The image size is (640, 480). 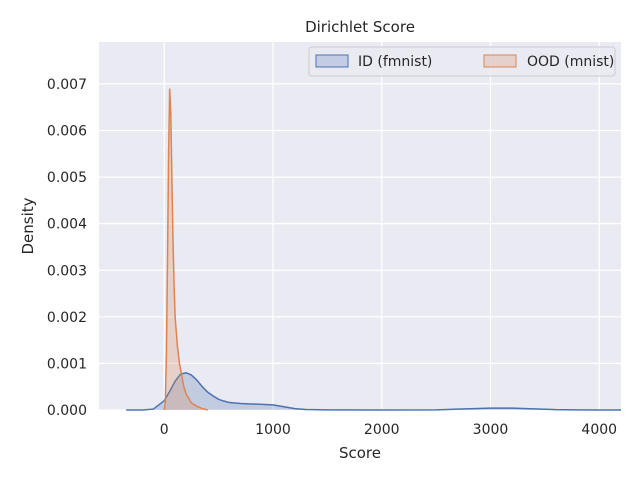 What do you see at coordinates (500, 61) in the screenshot?
I see `legend-swatch-ood` at bounding box center [500, 61].